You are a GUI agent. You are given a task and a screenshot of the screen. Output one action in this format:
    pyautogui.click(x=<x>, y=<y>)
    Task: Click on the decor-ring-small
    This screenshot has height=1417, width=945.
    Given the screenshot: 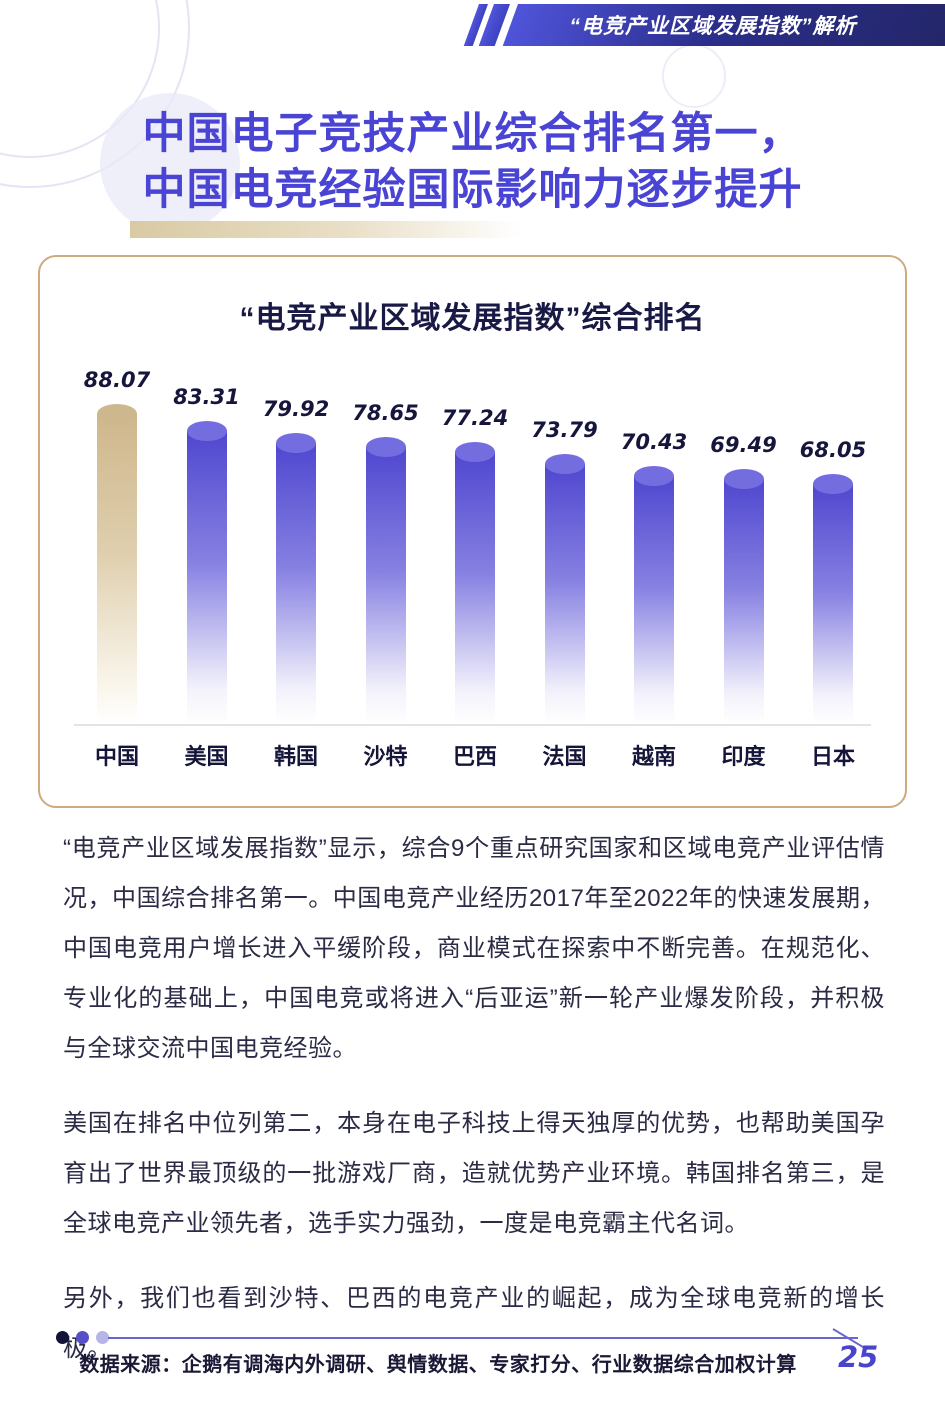 What is the action you would take?
    pyautogui.click(x=694, y=76)
    